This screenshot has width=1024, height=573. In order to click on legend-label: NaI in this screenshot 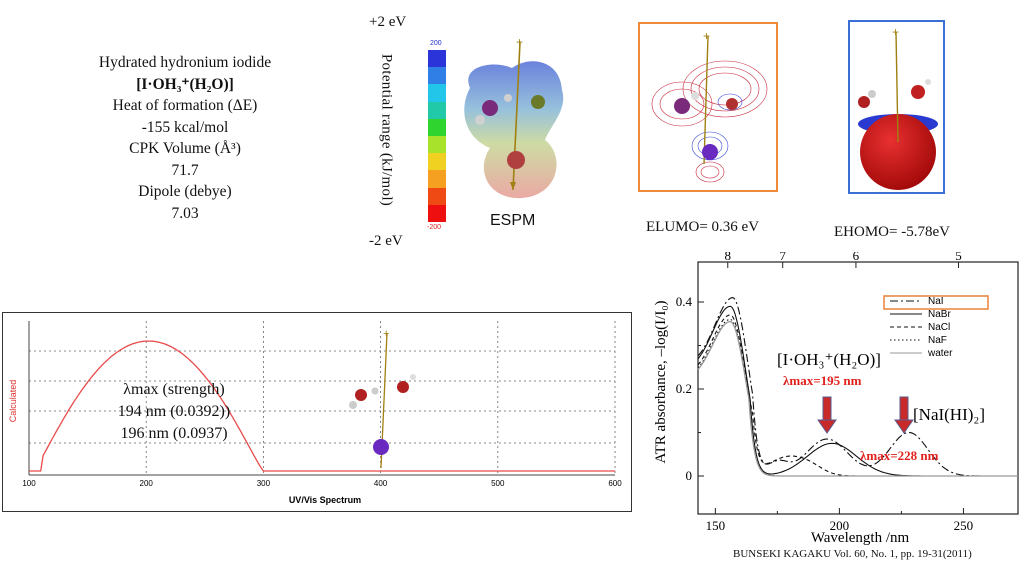, I will do `click(936, 301)`.